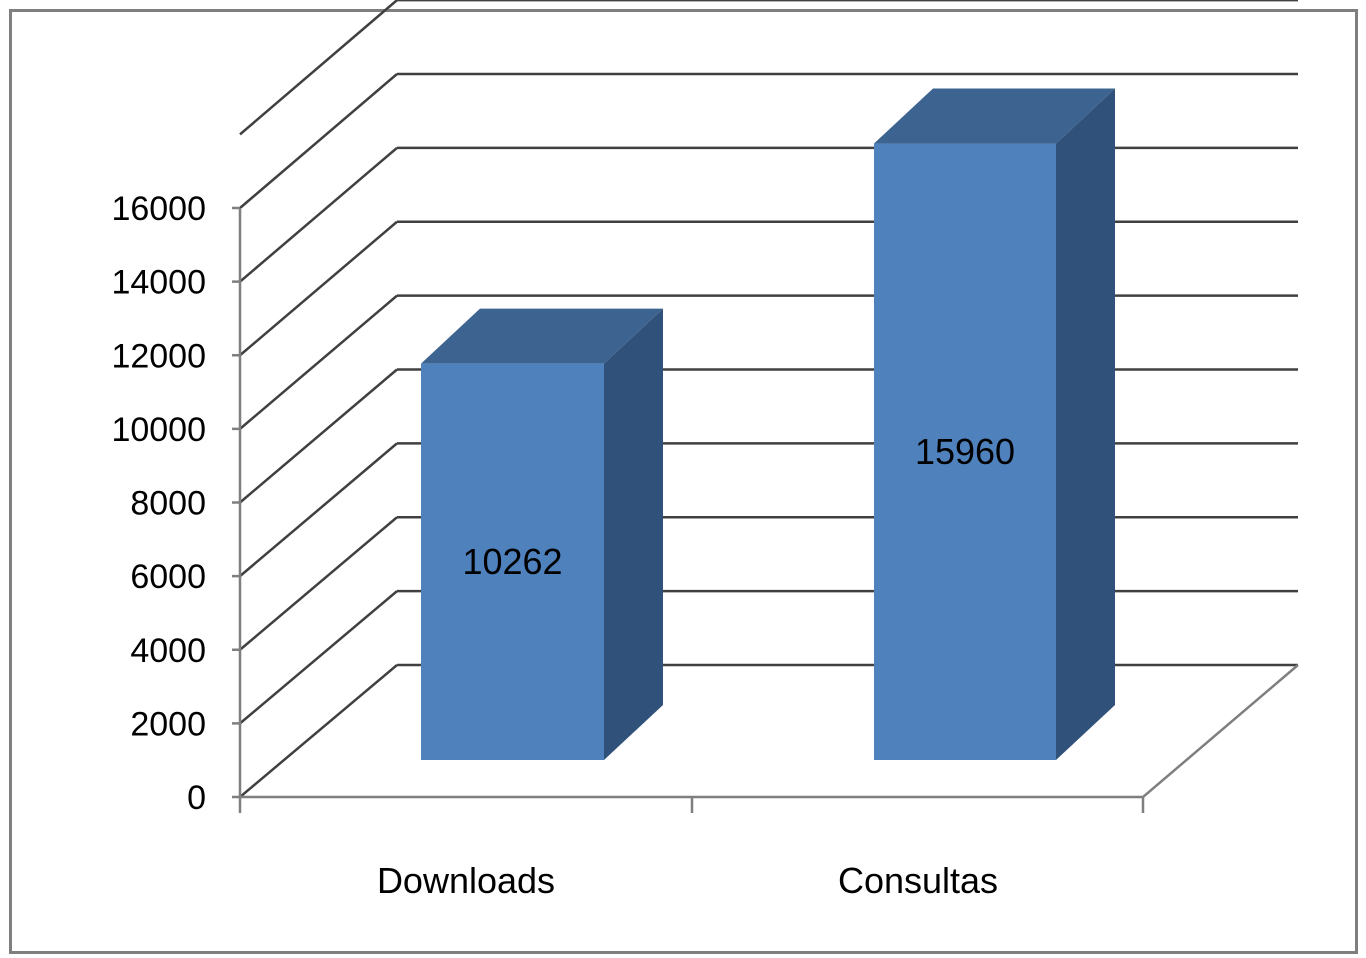 The height and width of the screenshot is (958, 1366). I want to click on y-tick-label: 8000, so click(168, 504).